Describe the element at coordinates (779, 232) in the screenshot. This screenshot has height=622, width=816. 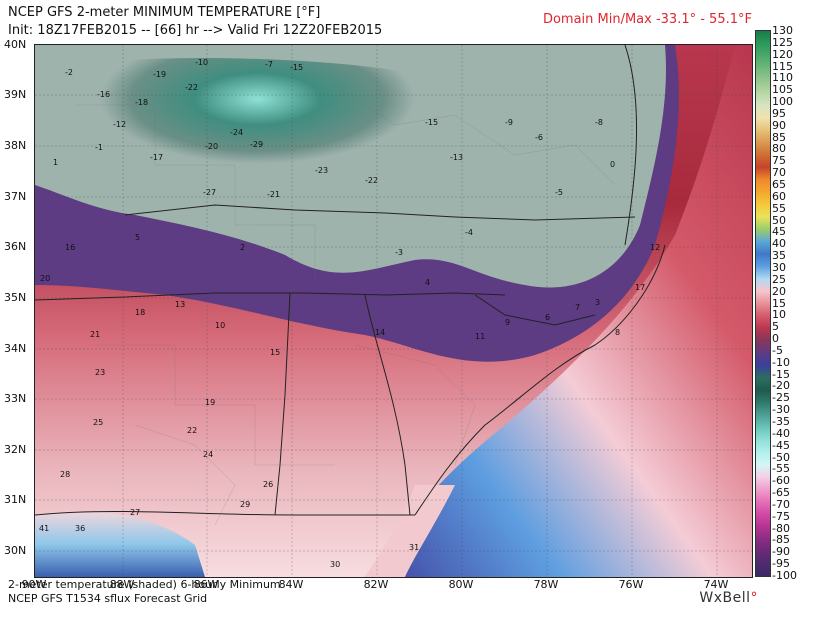
I see `colorbar-tick-label: 45` at that location.